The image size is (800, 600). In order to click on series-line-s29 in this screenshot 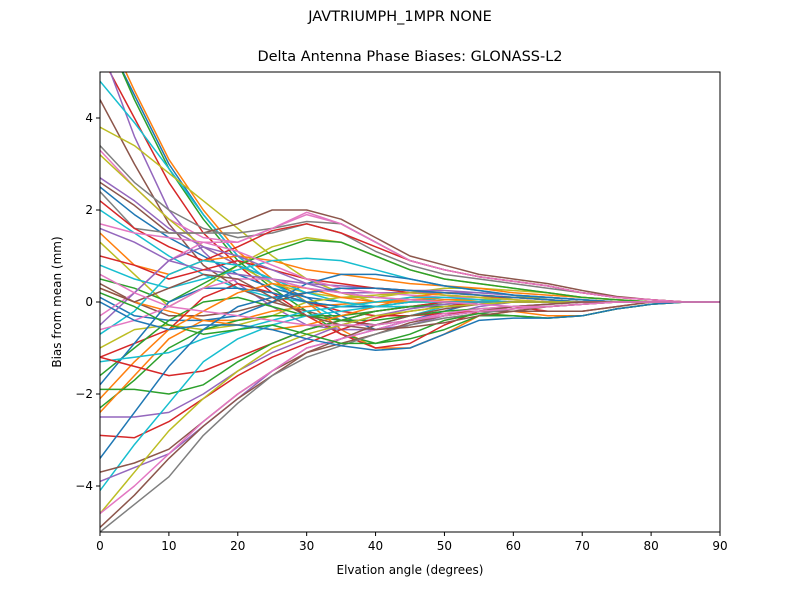, I will do `click(410, 286)`.